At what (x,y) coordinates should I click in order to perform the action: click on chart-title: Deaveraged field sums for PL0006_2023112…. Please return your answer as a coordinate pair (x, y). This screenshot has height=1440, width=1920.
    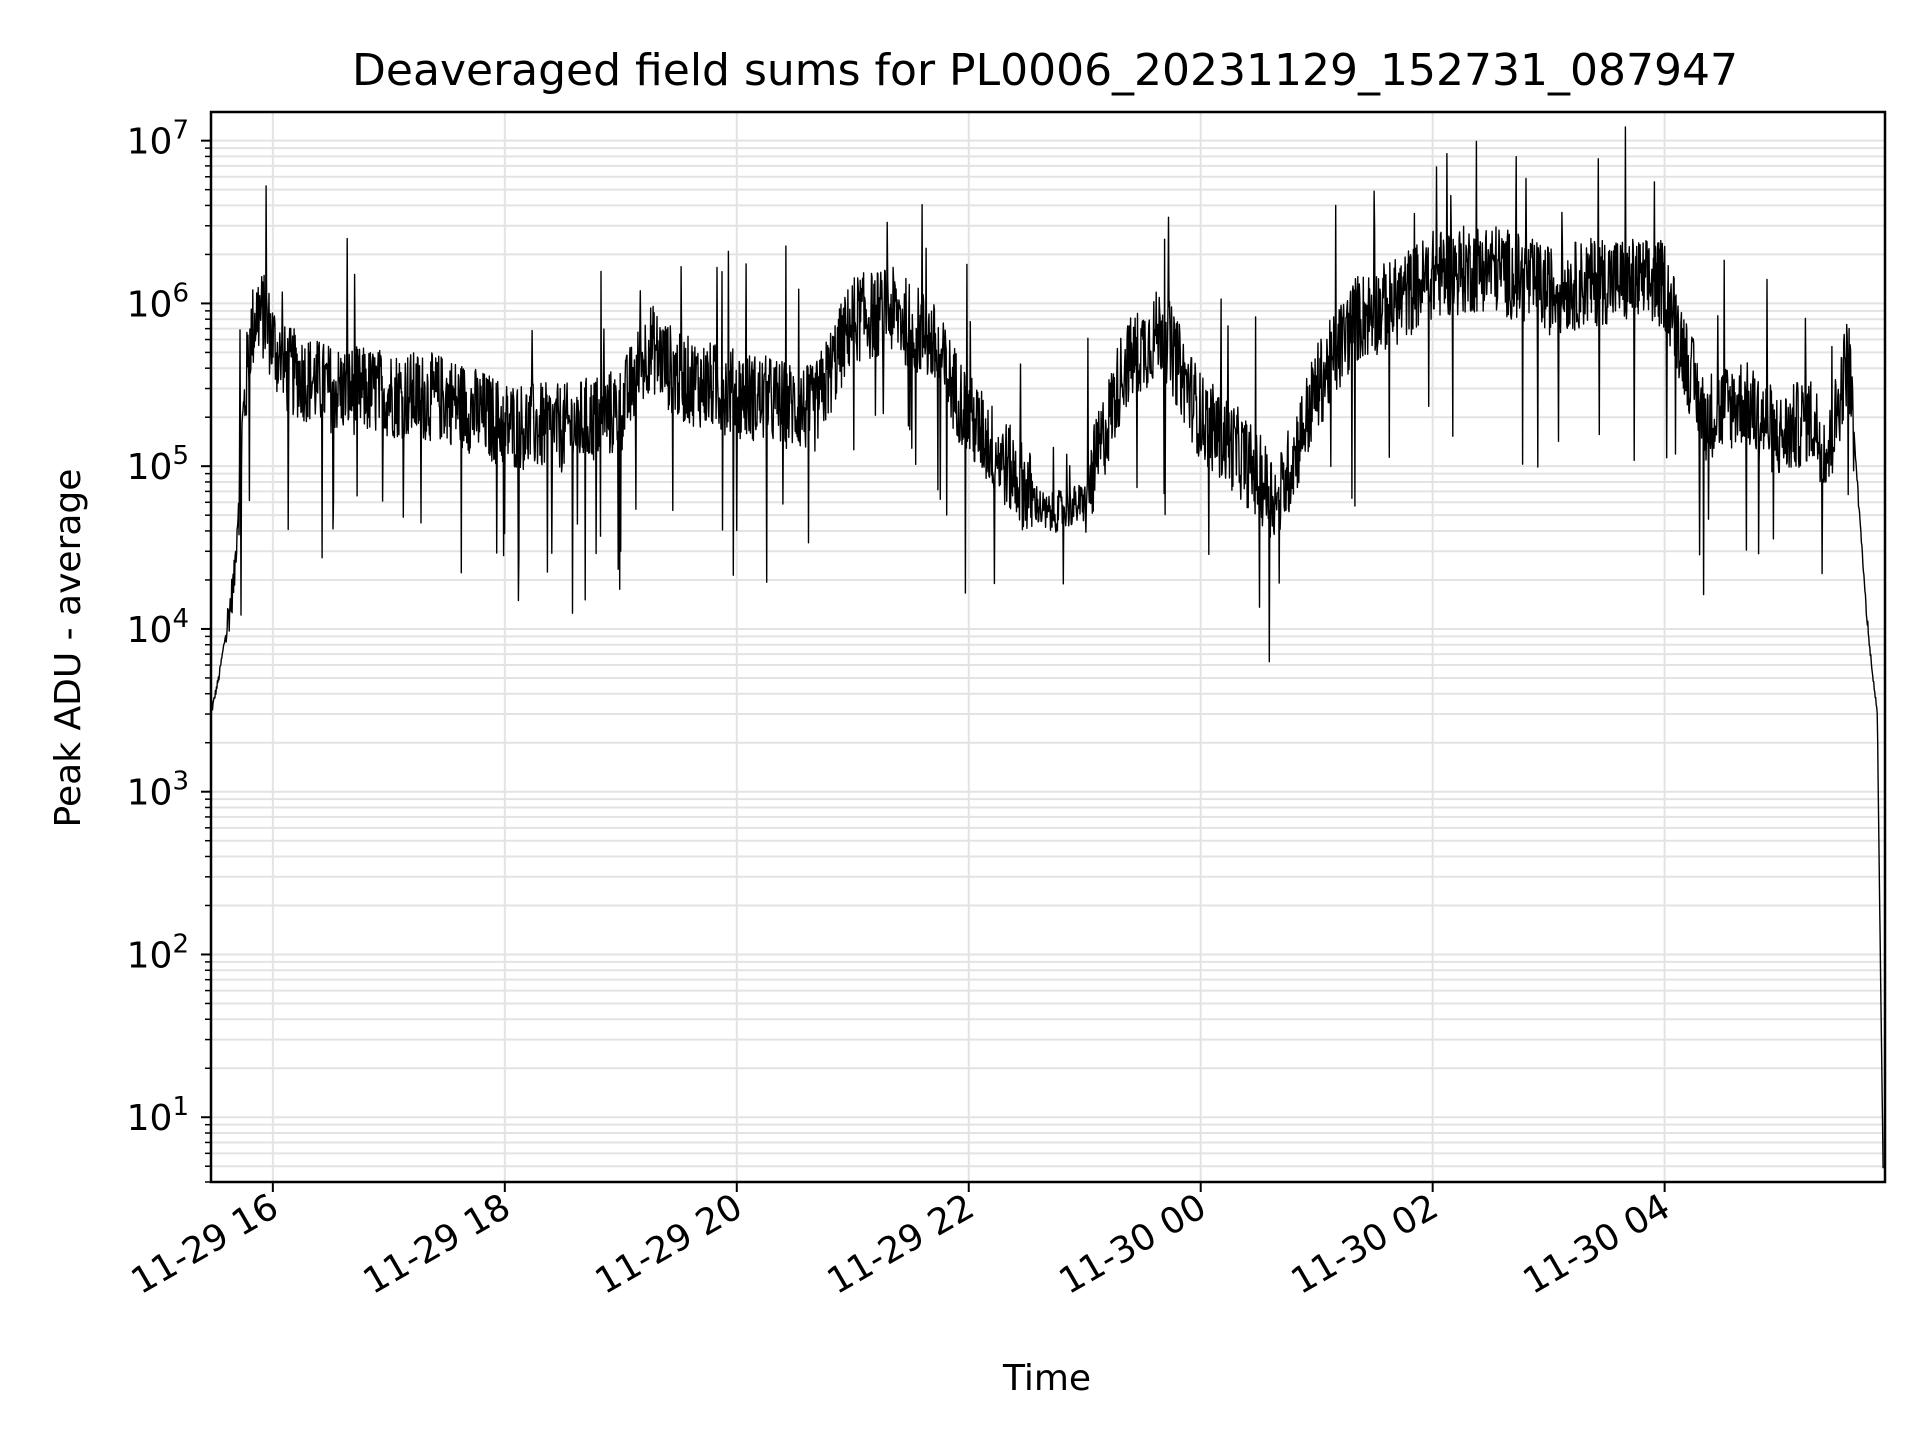
    Looking at the image, I should click on (1045, 70).